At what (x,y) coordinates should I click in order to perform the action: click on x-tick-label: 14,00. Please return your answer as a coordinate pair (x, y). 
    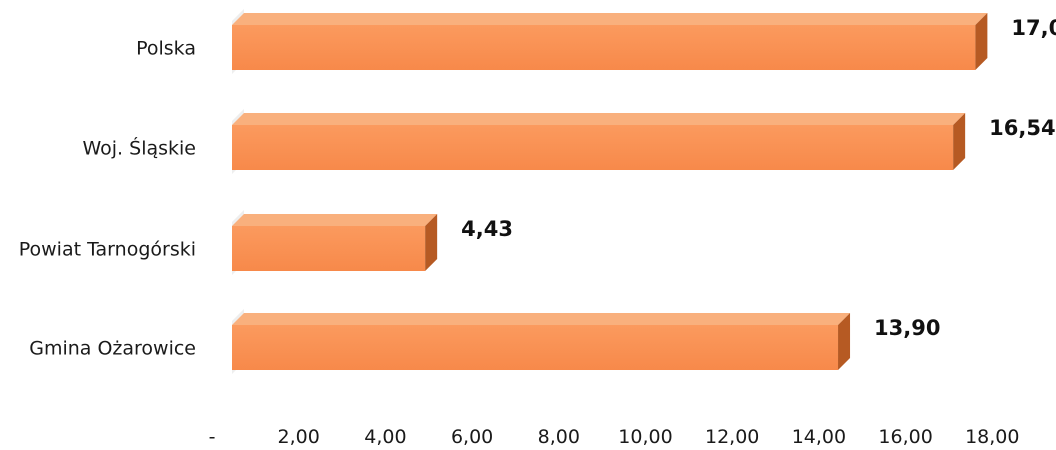
    Looking at the image, I should click on (819, 437).